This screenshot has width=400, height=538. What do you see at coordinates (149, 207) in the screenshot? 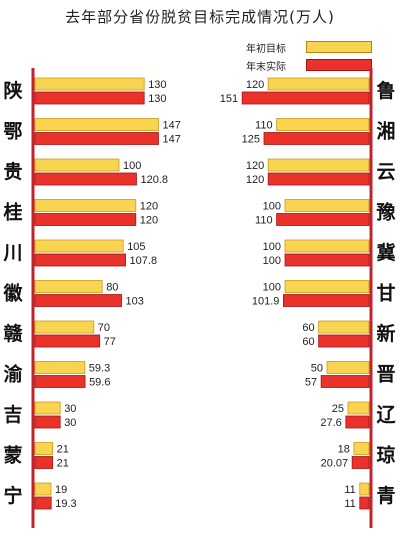
I see `value-target-left-3: 120` at bounding box center [149, 207].